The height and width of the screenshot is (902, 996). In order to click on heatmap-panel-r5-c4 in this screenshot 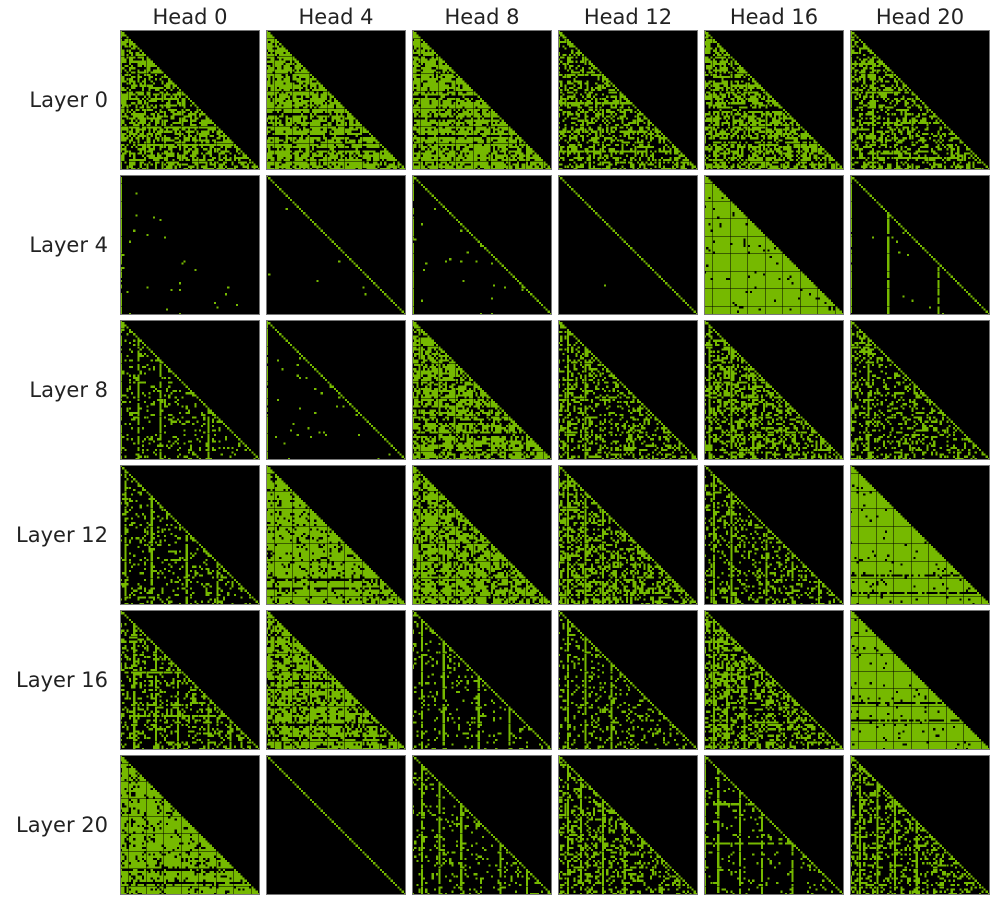, I will do `click(774, 825)`.